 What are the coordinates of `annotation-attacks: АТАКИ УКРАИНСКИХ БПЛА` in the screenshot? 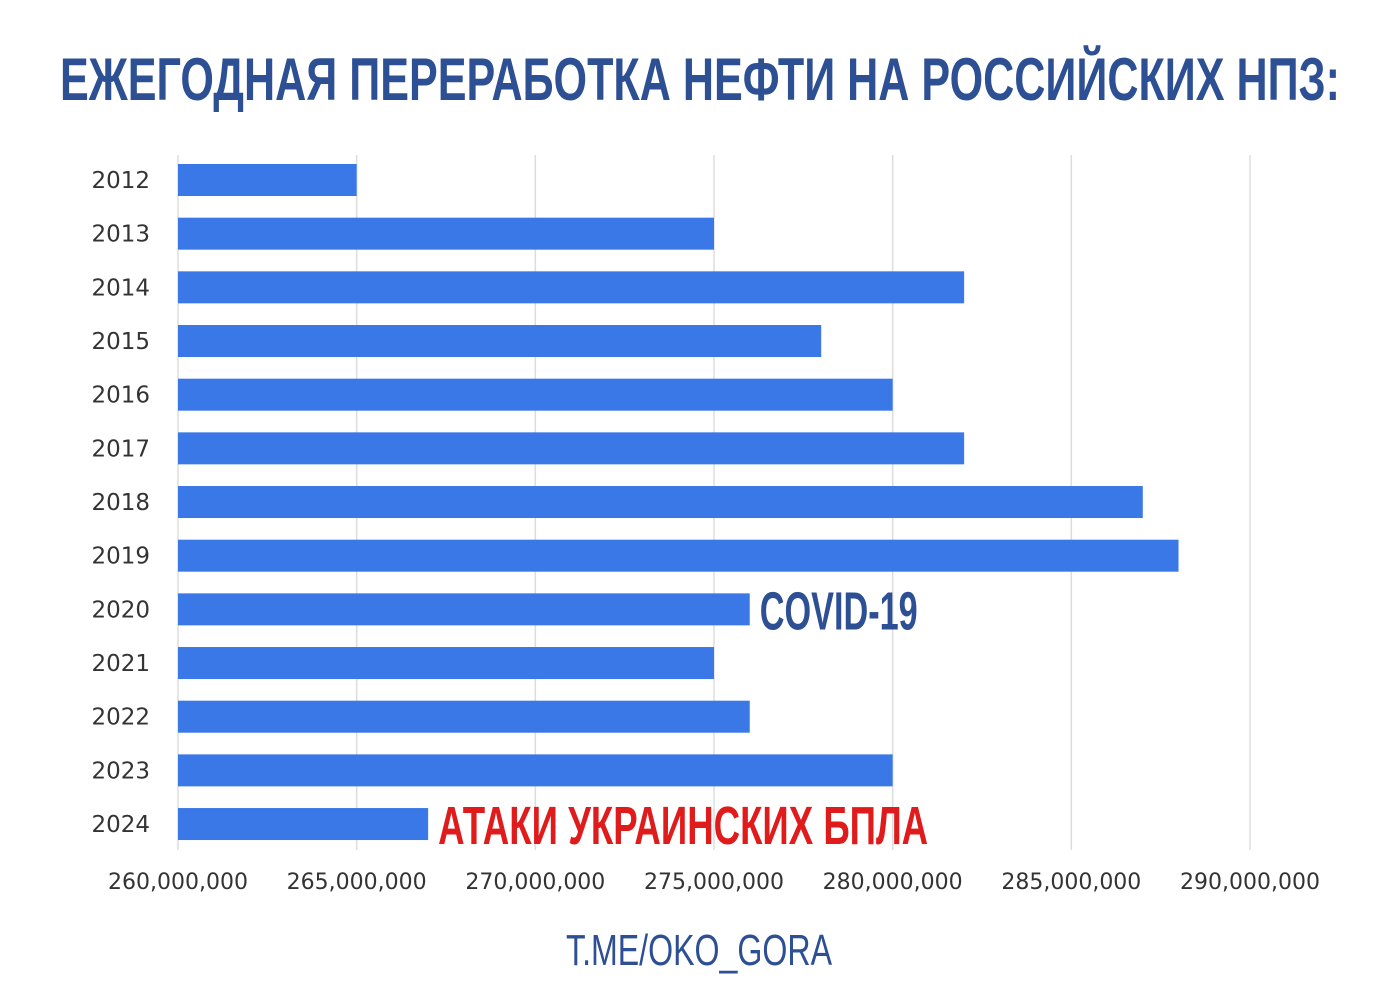 It's located at (683, 826).